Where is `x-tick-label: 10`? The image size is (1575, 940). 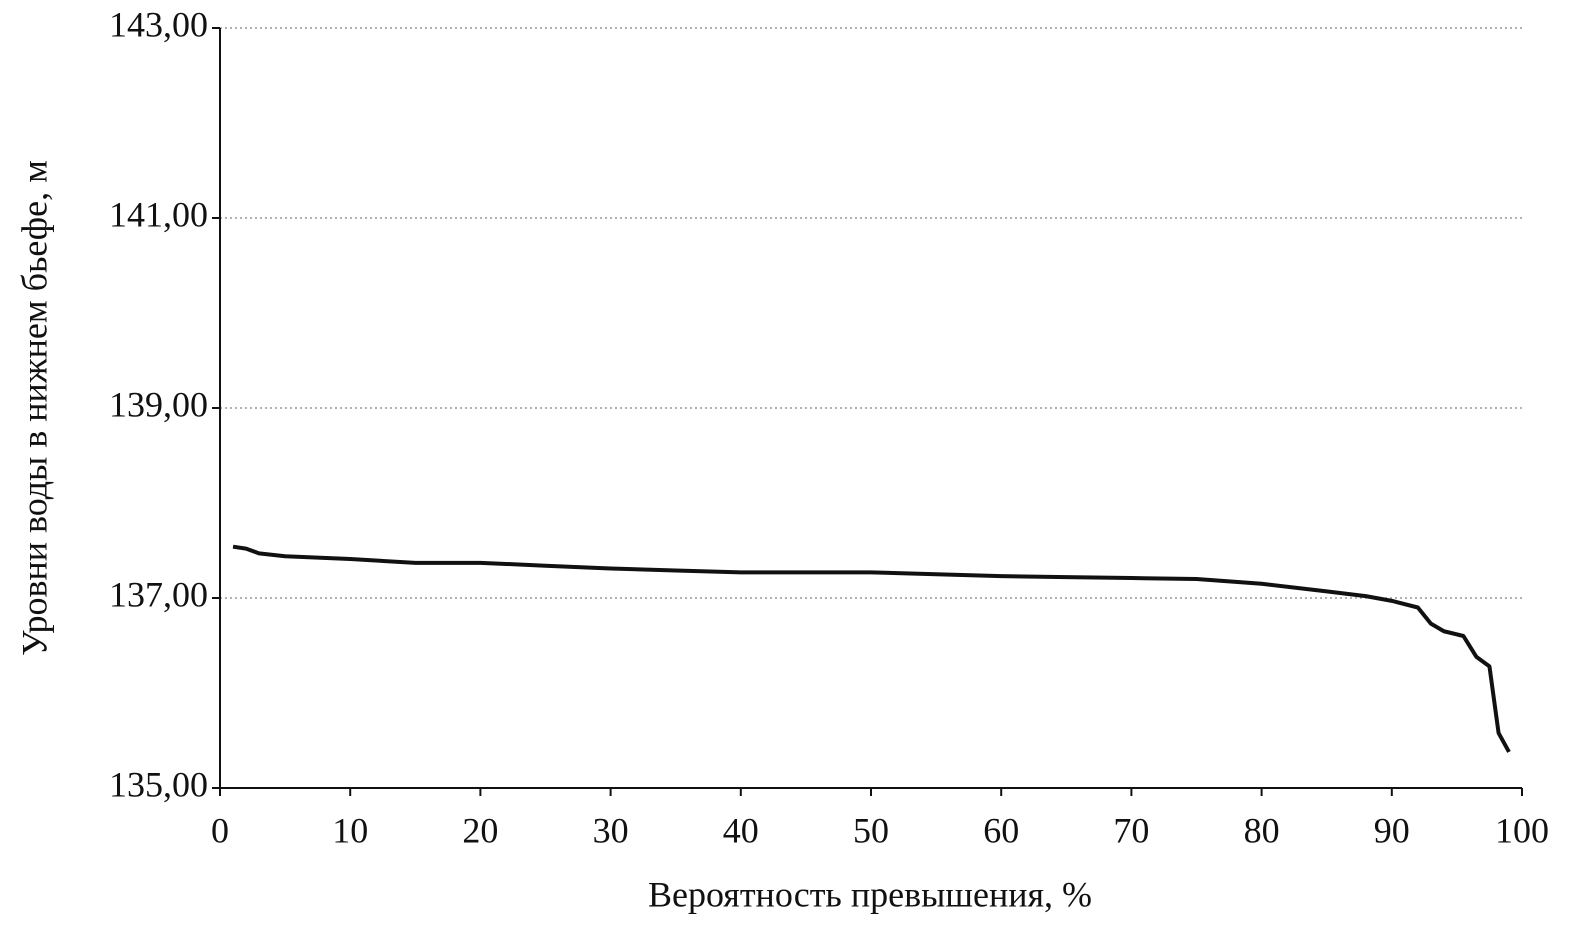 x-tick-label: 10 is located at coordinates (350, 830).